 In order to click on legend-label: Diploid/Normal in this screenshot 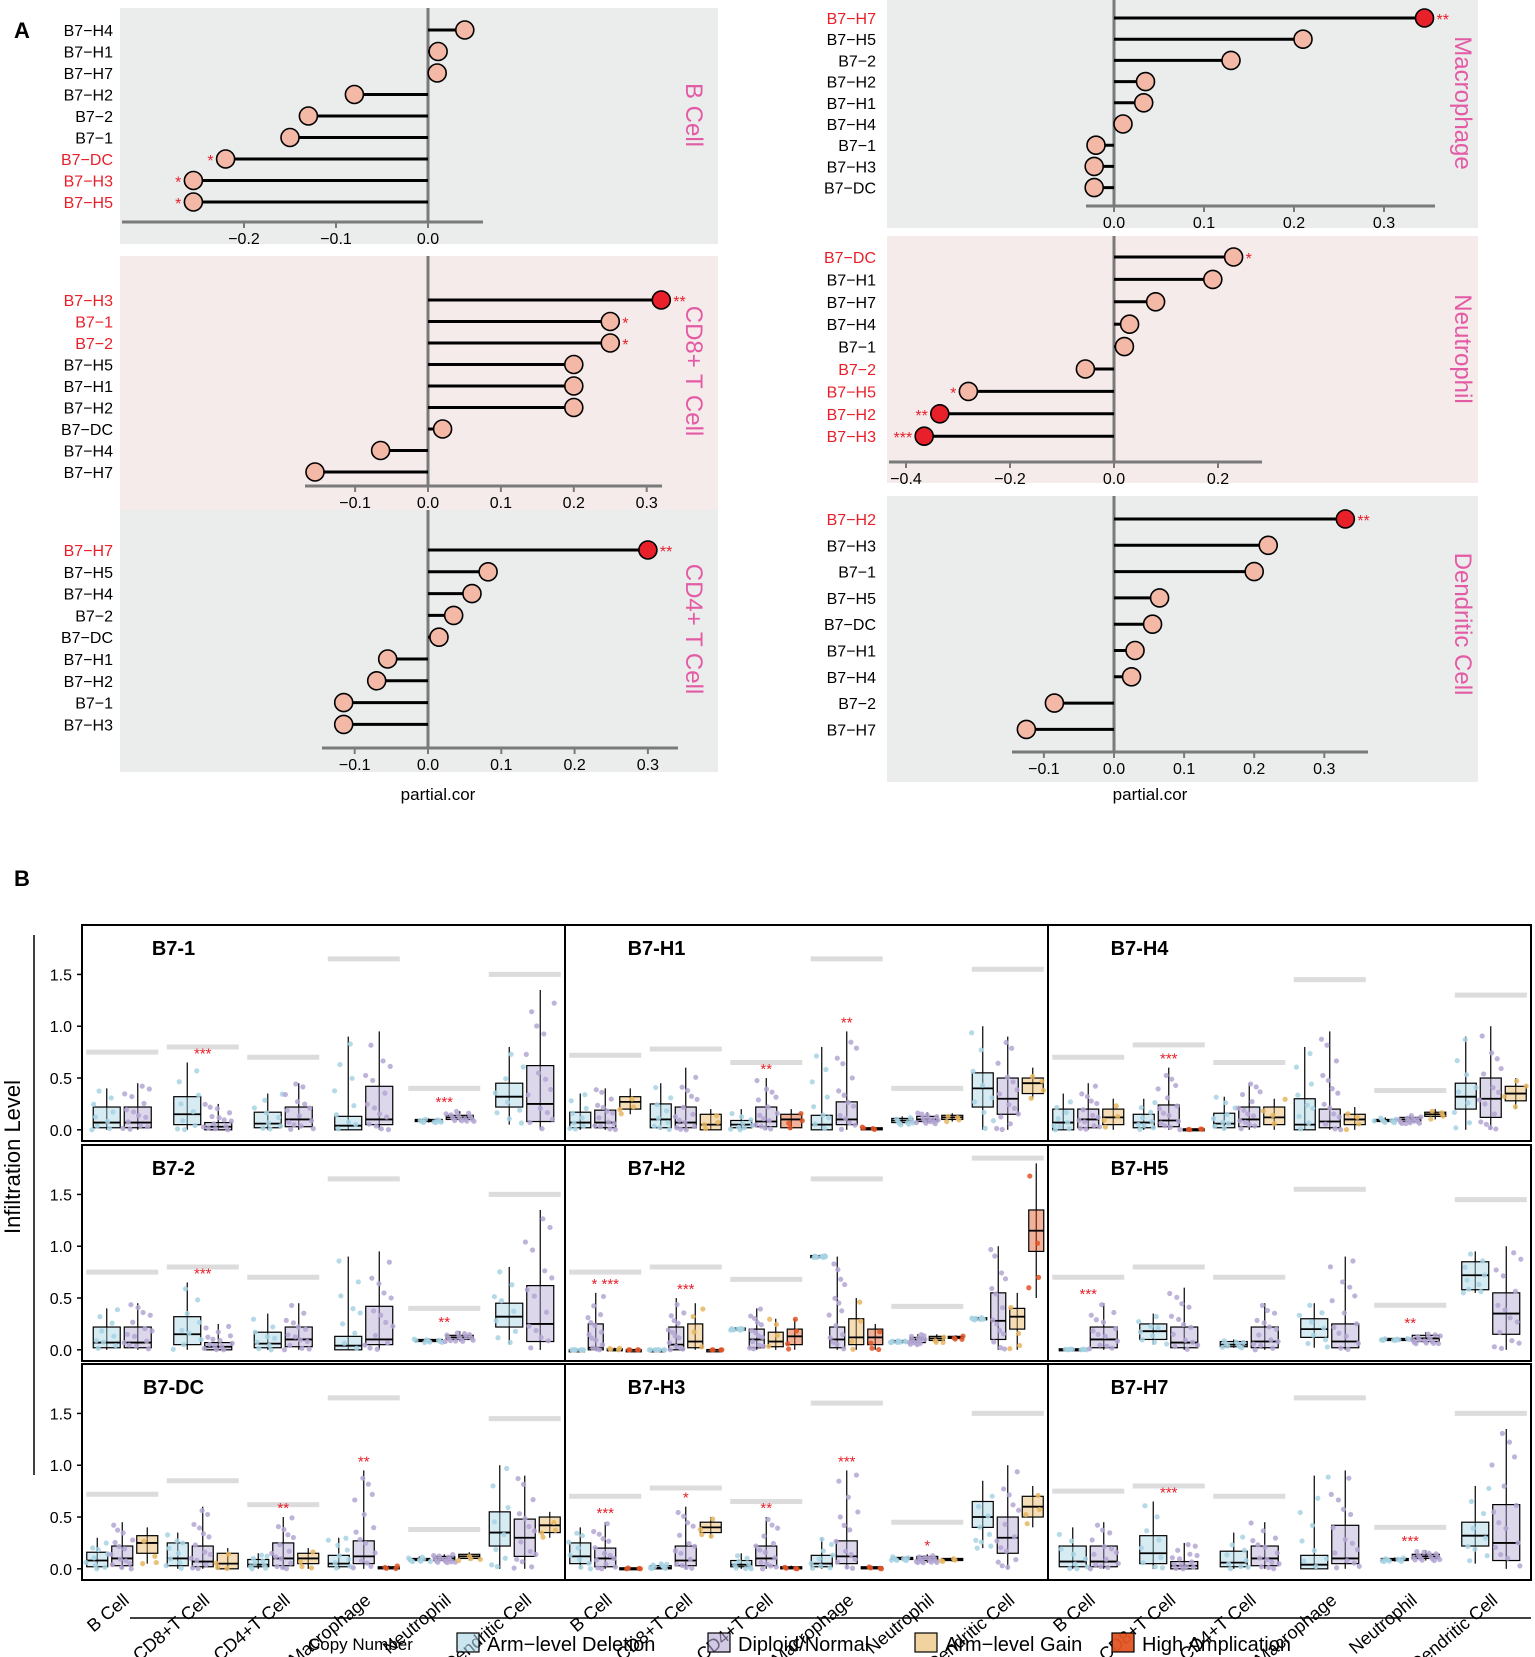, I will do `click(803, 1645)`.